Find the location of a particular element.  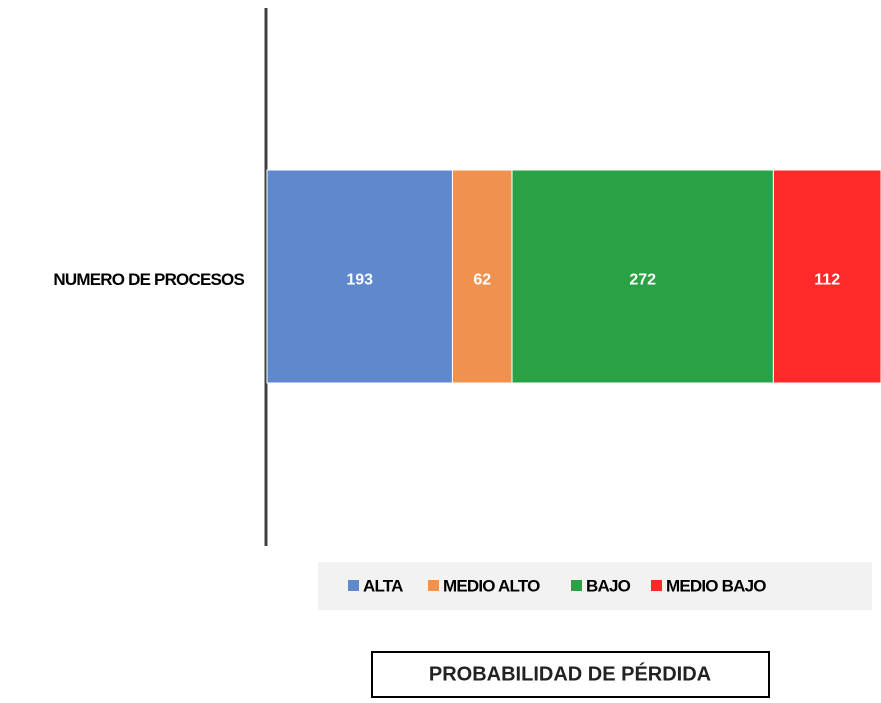

legend-box is located at coordinates (595, 586).